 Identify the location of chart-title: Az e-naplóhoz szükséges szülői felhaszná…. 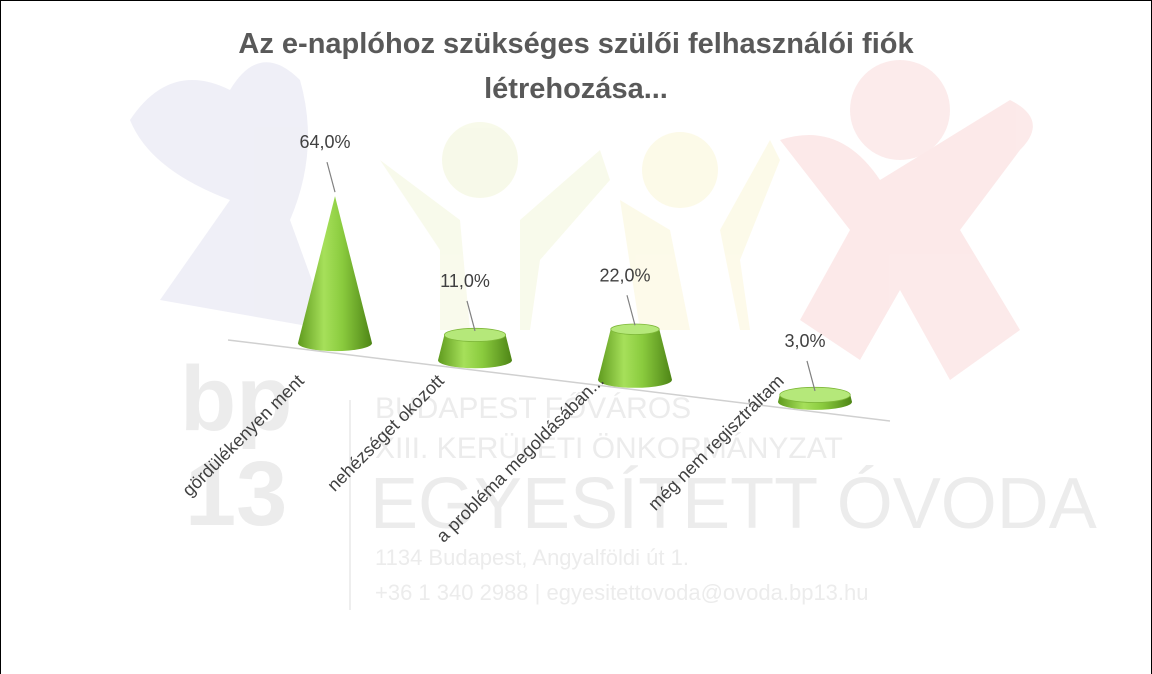
(576, 66).